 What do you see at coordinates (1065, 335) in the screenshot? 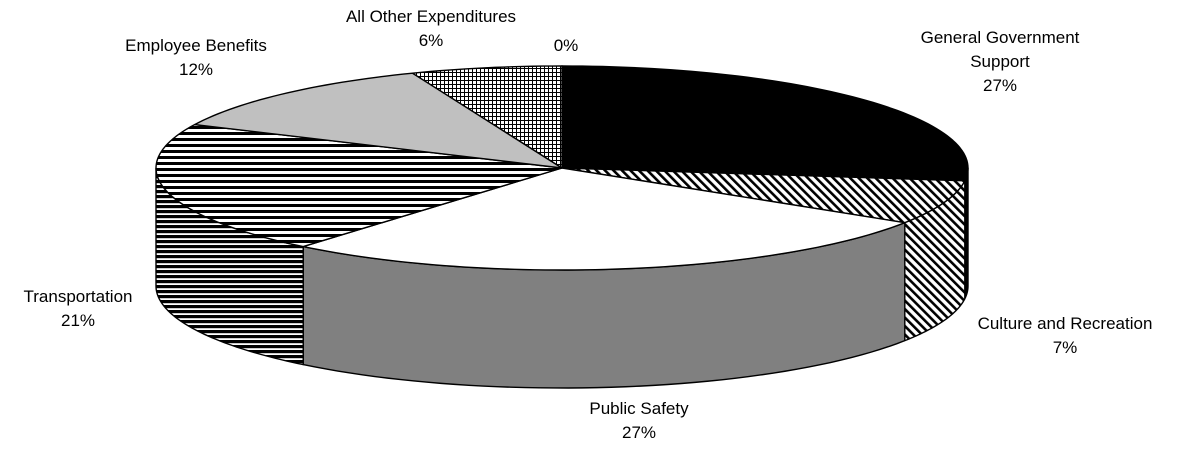
I see `slice-label-1: Culture and Recreation 7%` at bounding box center [1065, 335].